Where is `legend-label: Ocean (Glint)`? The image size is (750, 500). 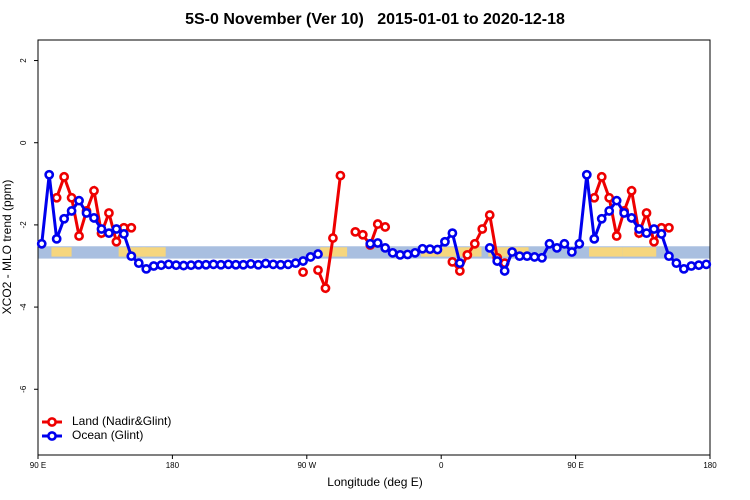
legend-label: Ocean (Glint) is located at coordinates (107, 435).